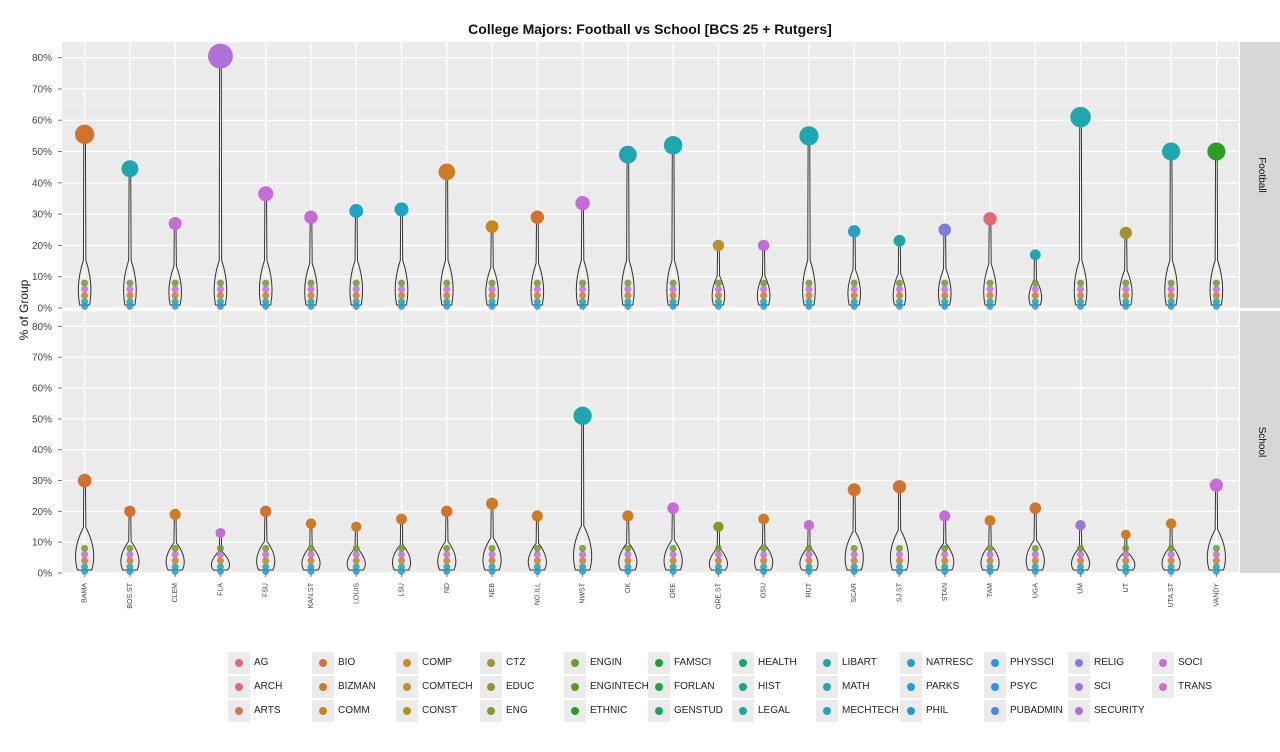 The image size is (1280, 752). I want to click on x-tick-label: ORE.ST, so click(718, 595).